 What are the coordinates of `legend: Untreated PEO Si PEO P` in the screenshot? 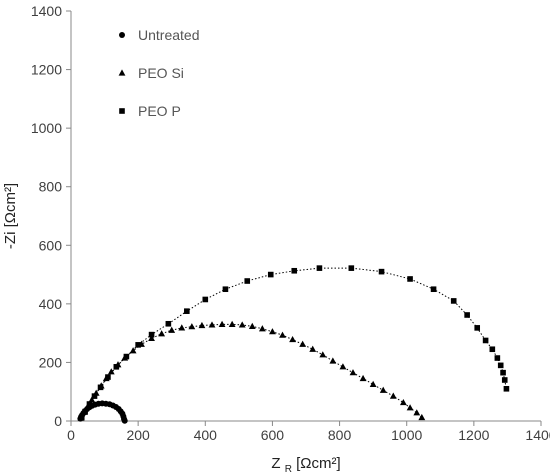 It's located at (158, 73).